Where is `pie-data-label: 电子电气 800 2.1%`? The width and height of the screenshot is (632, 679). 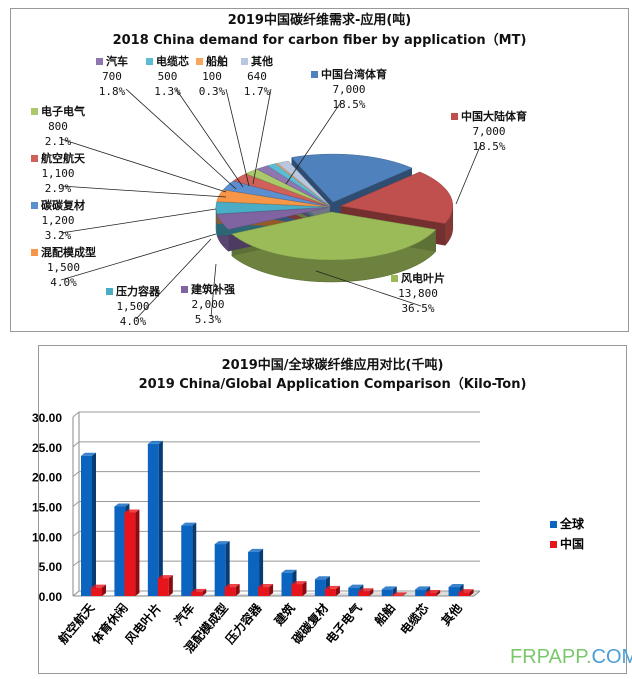 pie-data-label: 电子电气 800 2.1% is located at coordinates (58, 126).